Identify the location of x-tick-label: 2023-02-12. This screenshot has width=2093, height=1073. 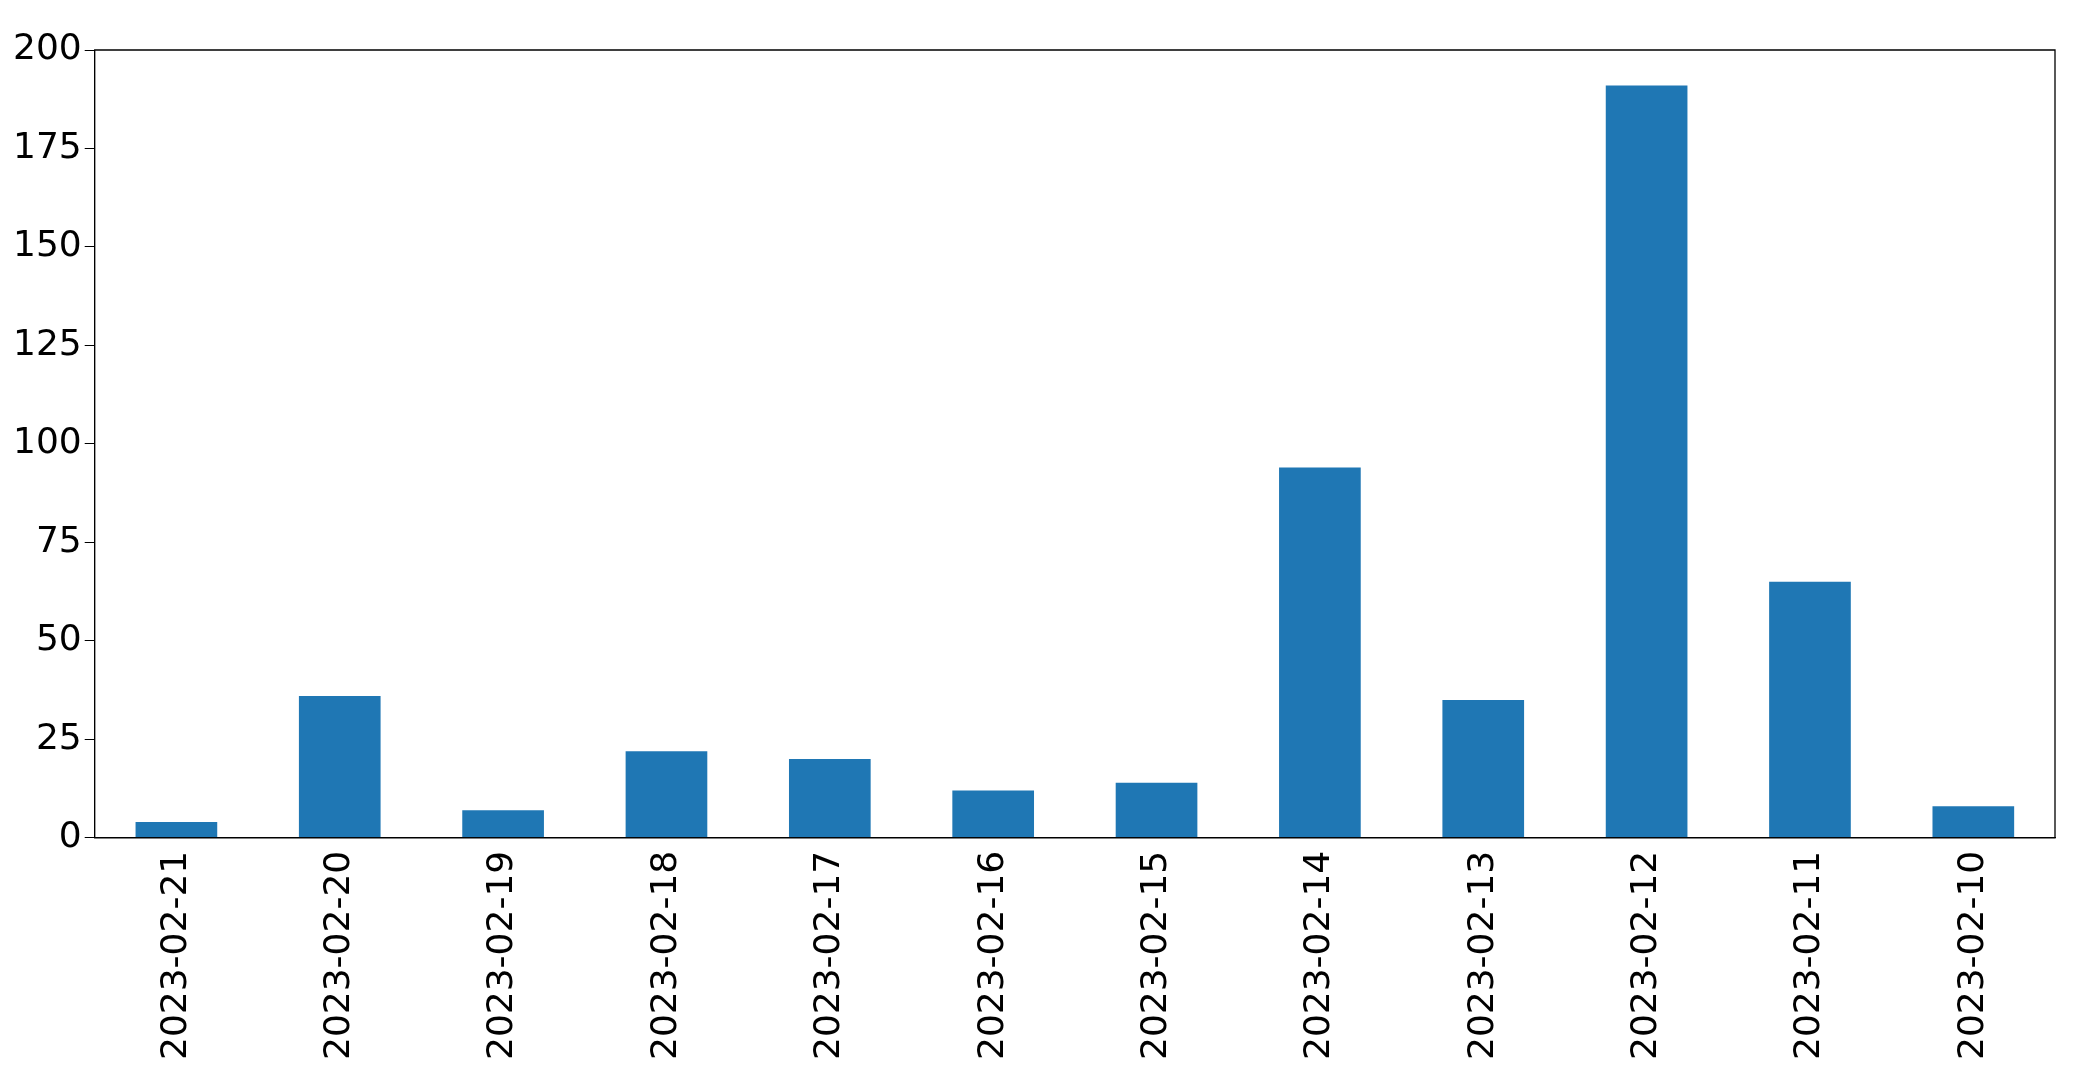
(1643, 955).